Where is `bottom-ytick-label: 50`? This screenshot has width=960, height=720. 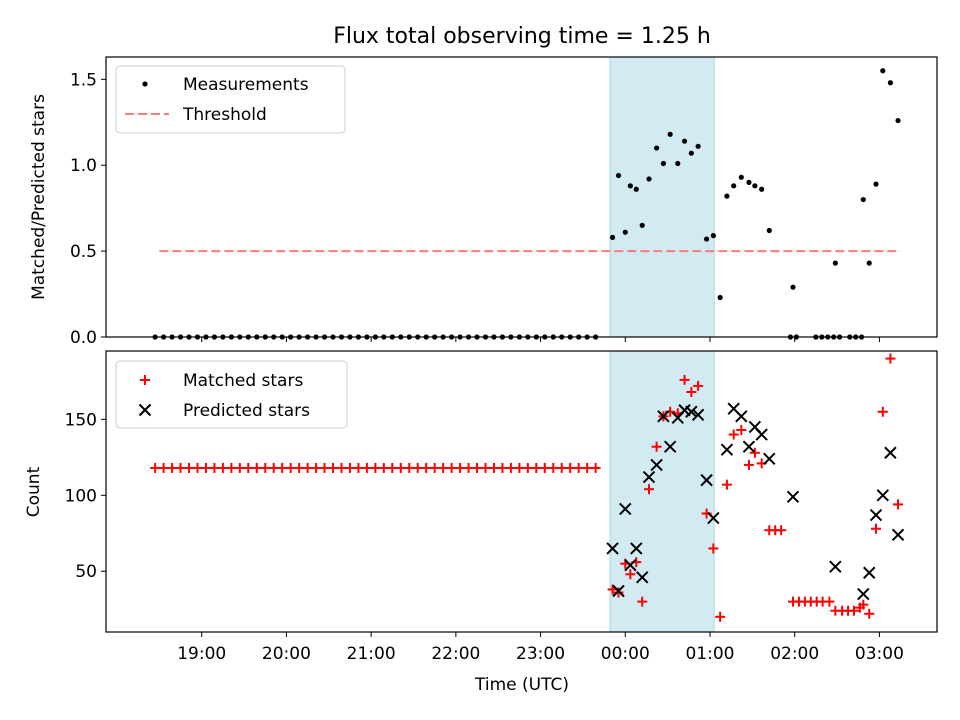 bottom-ytick-label: 50 is located at coordinates (86, 572).